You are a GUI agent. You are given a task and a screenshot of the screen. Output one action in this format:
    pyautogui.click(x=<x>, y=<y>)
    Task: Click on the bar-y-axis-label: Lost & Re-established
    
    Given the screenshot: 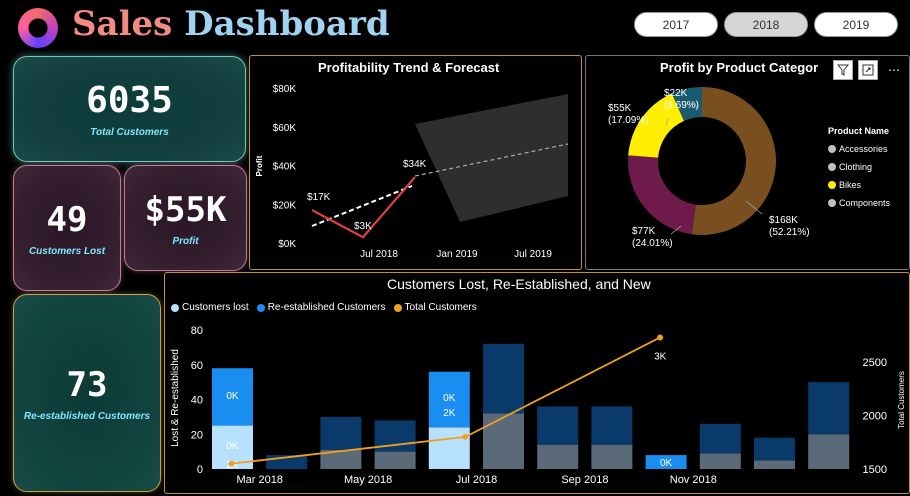 What is the action you would take?
    pyautogui.click(x=175, y=398)
    